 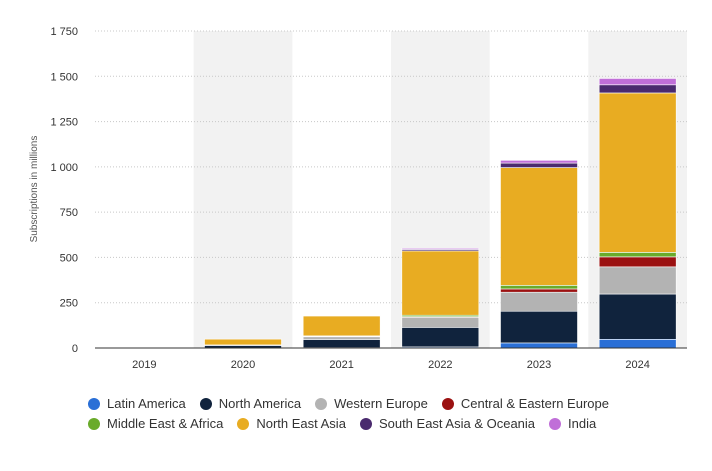 I want to click on y-tick-label: 1 250, so click(x=64, y=123).